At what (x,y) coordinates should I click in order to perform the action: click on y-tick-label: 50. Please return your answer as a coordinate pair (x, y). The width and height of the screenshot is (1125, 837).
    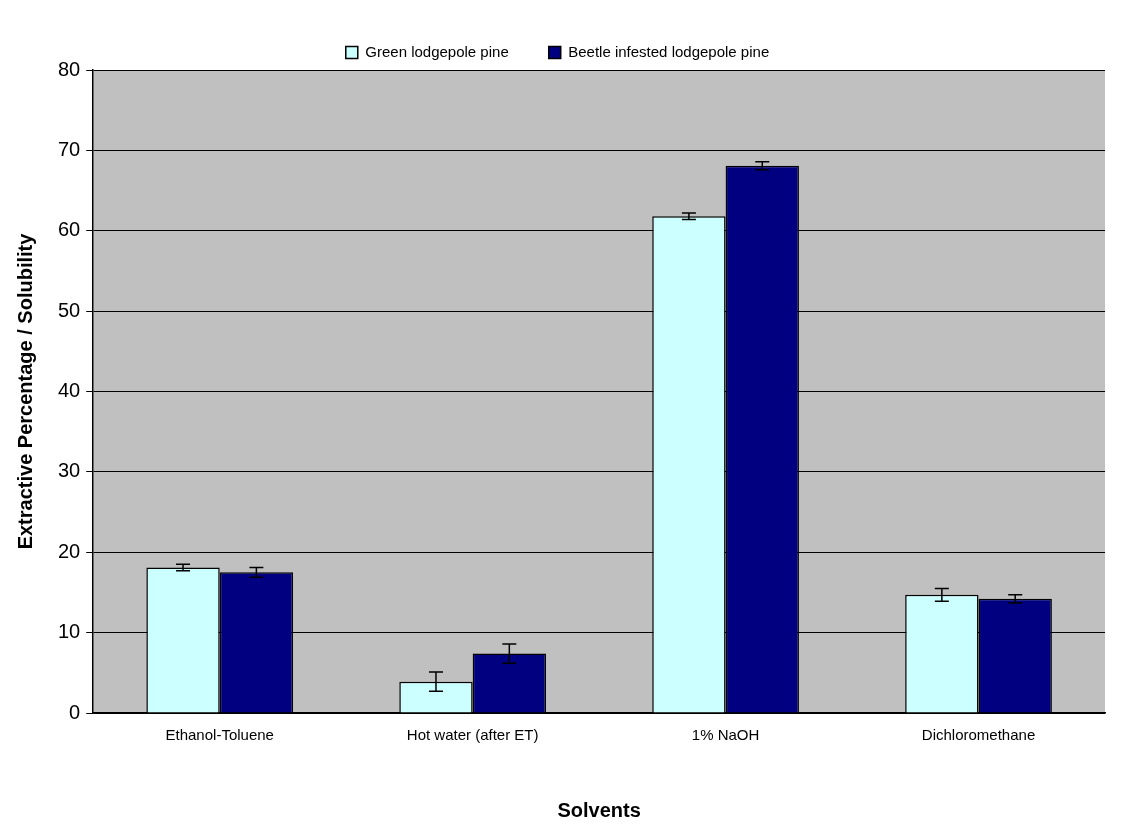
    Looking at the image, I should click on (69, 309).